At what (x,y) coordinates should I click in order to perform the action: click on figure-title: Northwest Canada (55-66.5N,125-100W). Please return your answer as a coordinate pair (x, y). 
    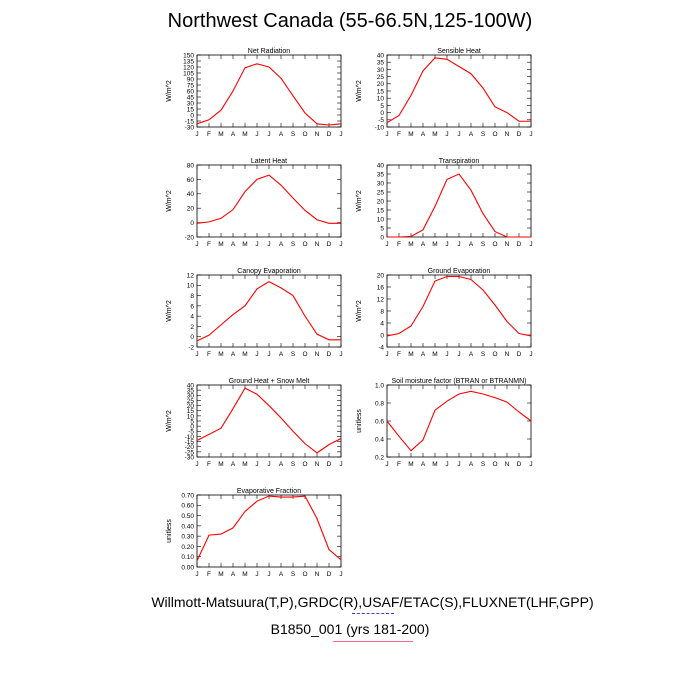
    Looking at the image, I should click on (350, 21).